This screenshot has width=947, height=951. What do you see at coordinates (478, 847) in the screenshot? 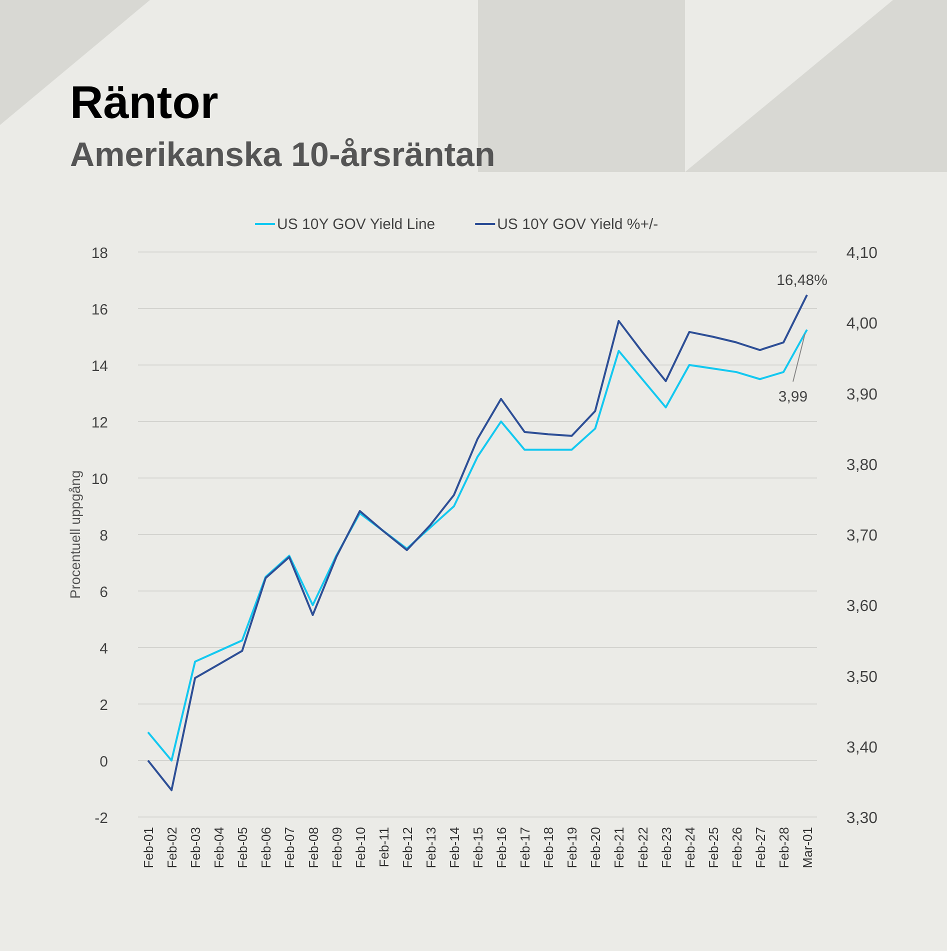
I see `x-tick-label: Feb-15` at bounding box center [478, 847].